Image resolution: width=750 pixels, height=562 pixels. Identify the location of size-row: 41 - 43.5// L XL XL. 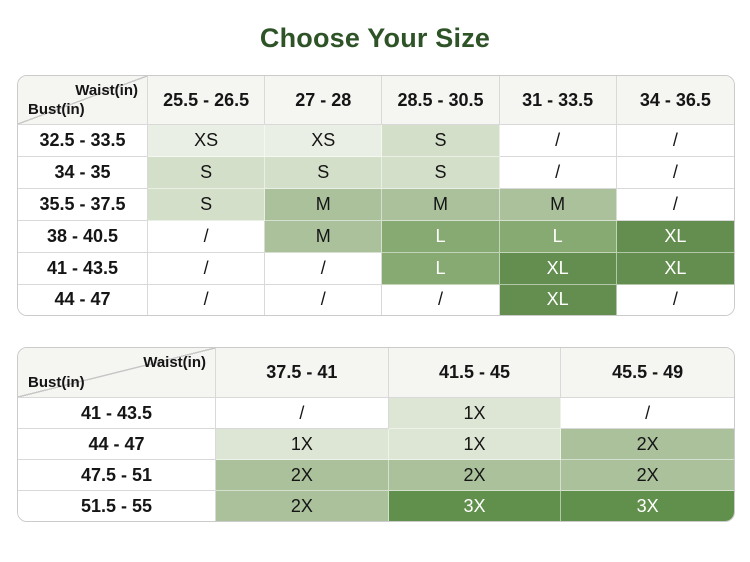
(376, 268).